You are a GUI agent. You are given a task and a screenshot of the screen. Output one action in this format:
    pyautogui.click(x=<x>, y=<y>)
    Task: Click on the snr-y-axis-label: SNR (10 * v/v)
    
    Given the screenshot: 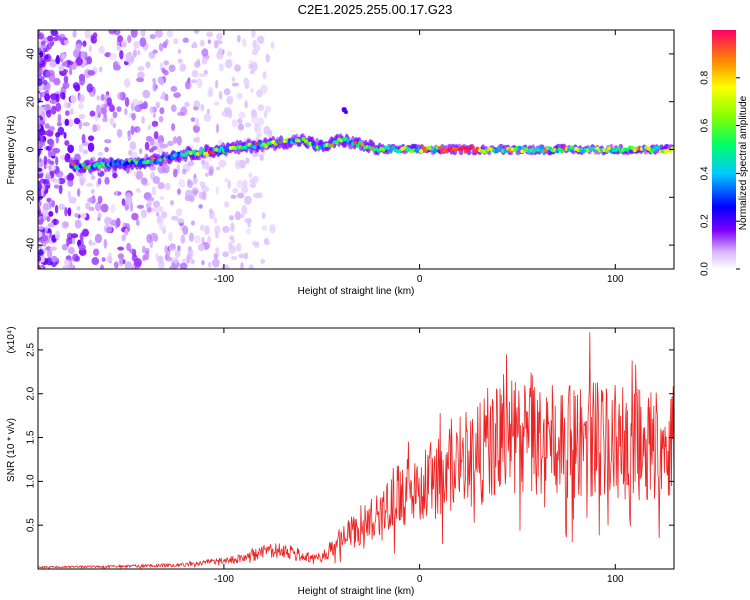 What is the action you would take?
    pyautogui.click(x=11, y=450)
    